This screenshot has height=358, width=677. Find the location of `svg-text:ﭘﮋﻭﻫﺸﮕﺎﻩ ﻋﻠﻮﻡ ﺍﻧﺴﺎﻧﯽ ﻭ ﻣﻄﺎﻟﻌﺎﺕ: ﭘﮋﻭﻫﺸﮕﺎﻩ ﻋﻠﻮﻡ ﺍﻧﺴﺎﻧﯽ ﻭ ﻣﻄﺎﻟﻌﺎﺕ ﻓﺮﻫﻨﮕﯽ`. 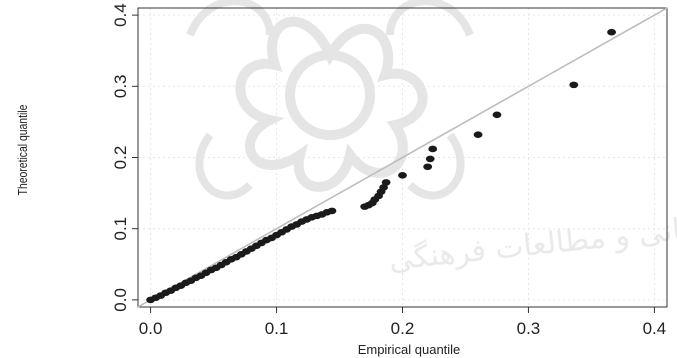

svg-text:ﭘﮋﻭﻫﺸﮕﺎﻩ ﻋﻠﻮﻡ ﺍﻧﺴﺎﻧﯽ ﻭ ﻣﻄﺎﻟﻌﺎﺕ: ﭘﮋﻭﻫﺸﮕﺎﻩ ﻋﻠﻮﻡ ﺍﻧﺴﺎﻧﯽ ﻭ ﻣﻄﺎﻟﻌﺎﺕ ﻓﺮﻫﻨﮕﯽ is located at coordinates (532, 232).